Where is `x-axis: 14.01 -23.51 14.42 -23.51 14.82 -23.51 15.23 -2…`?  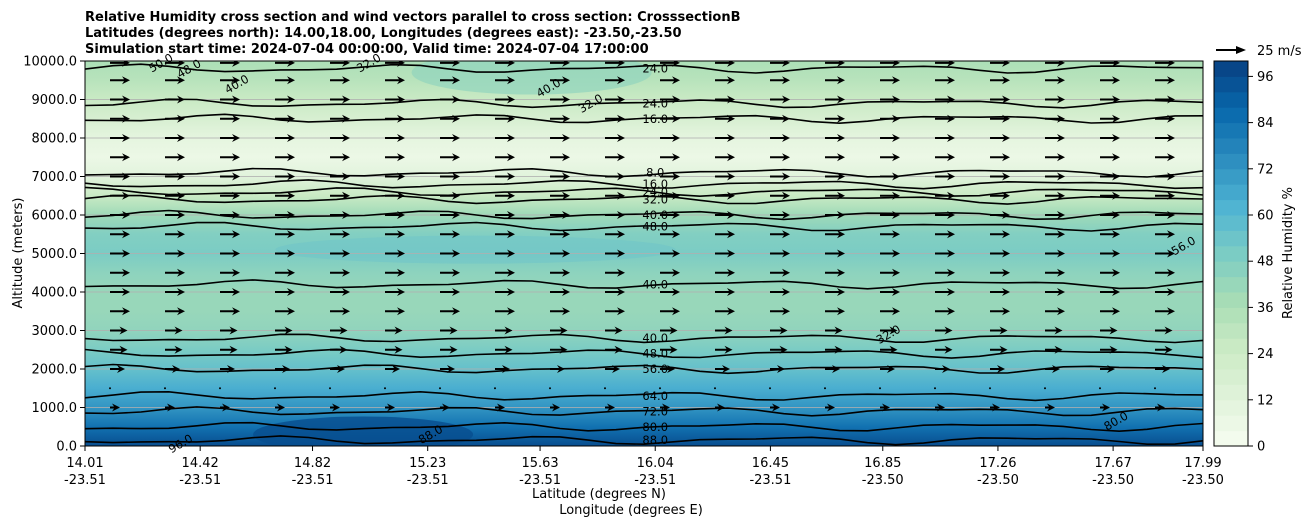 x-axis: 14.01 -23.51 14.42 -23.51 14.82 -23.51 15.23 -2… is located at coordinates (644, 467).